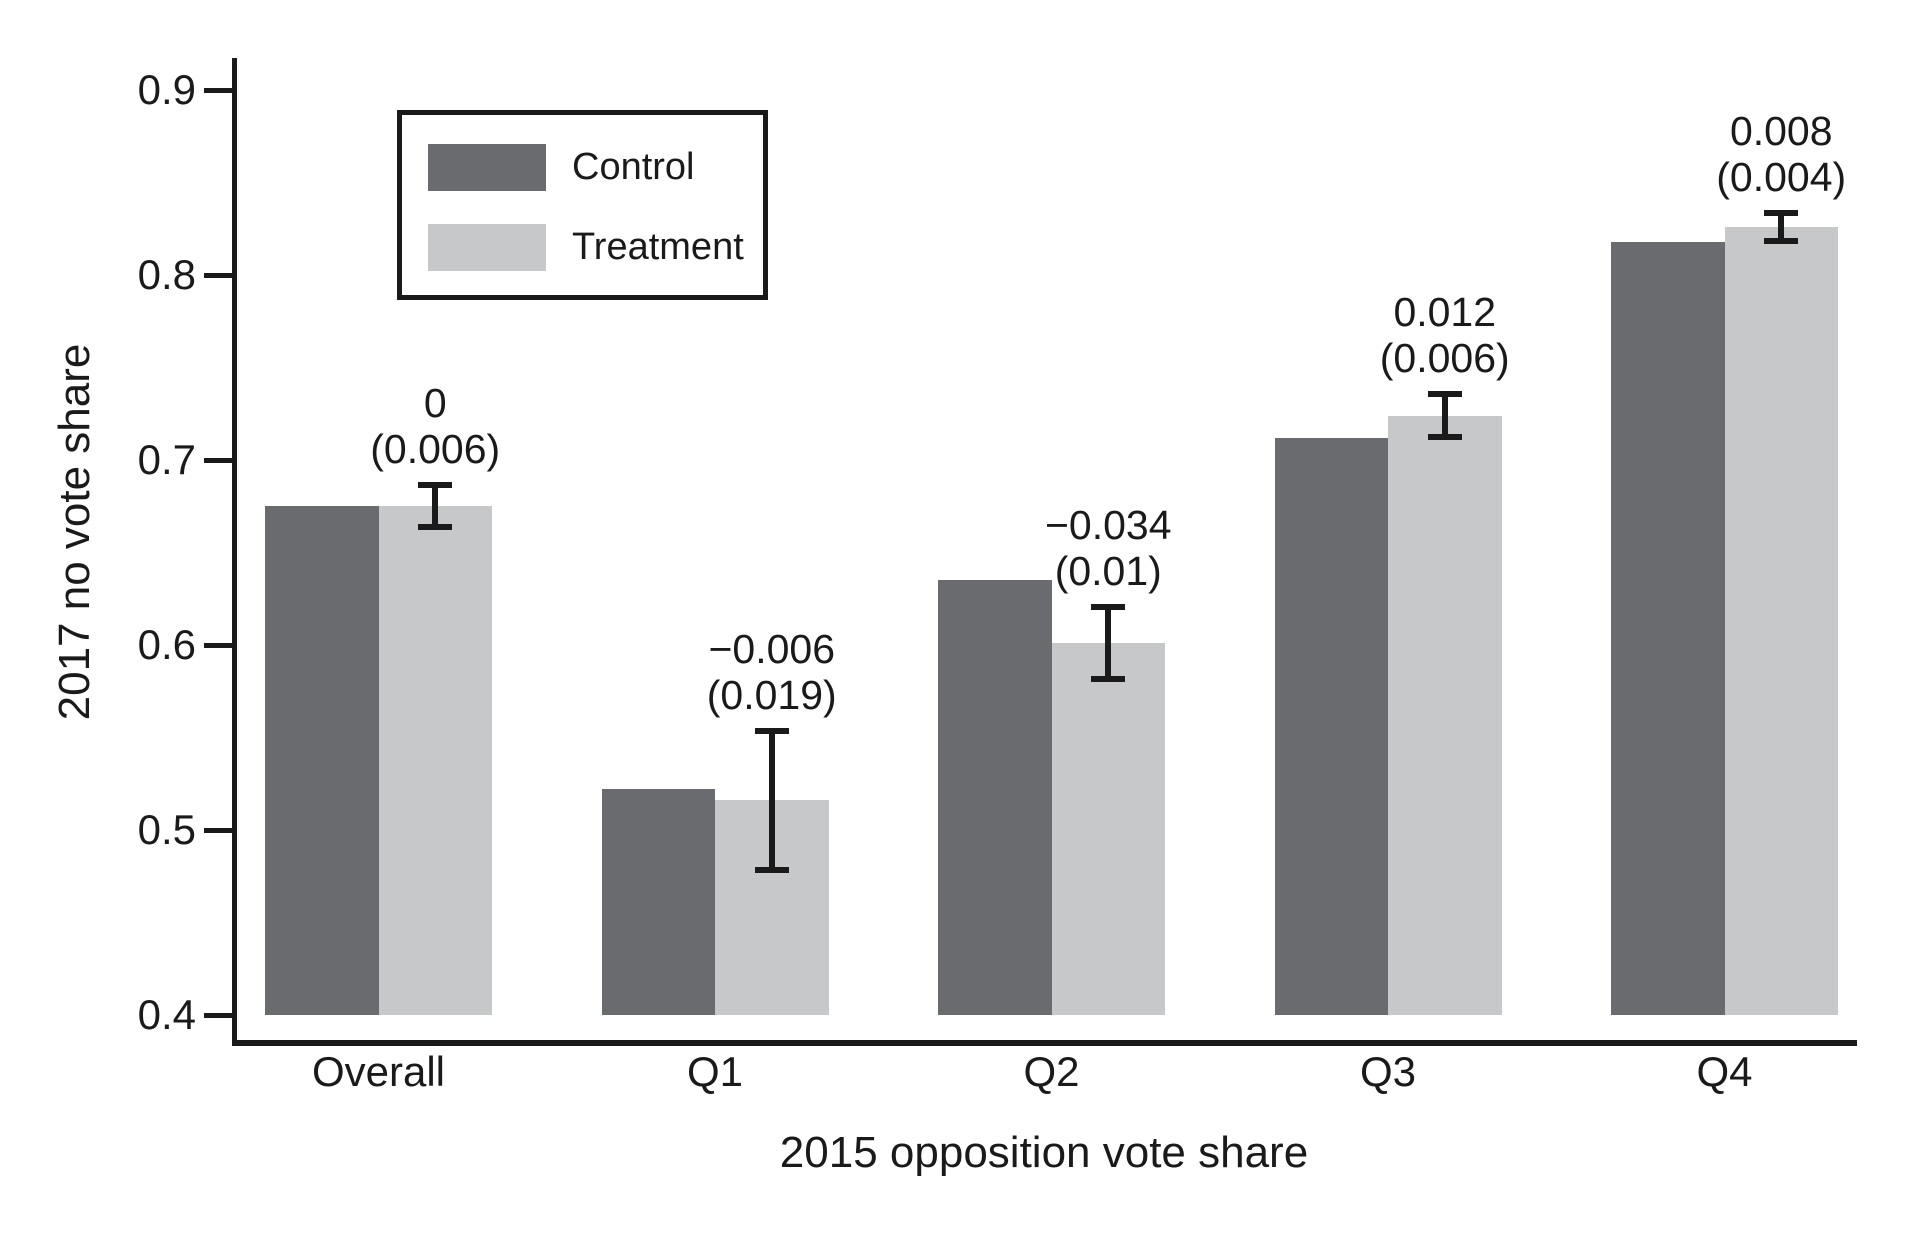  What do you see at coordinates (1044, 1043) in the screenshot?
I see `x-axis-line` at bounding box center [1044, 1043].